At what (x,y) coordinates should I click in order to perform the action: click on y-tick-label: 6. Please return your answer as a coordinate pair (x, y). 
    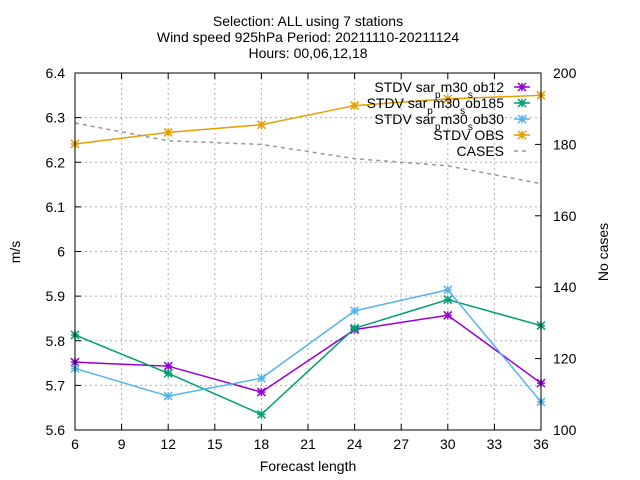
    Looking at the image, I should click on (61, 252).